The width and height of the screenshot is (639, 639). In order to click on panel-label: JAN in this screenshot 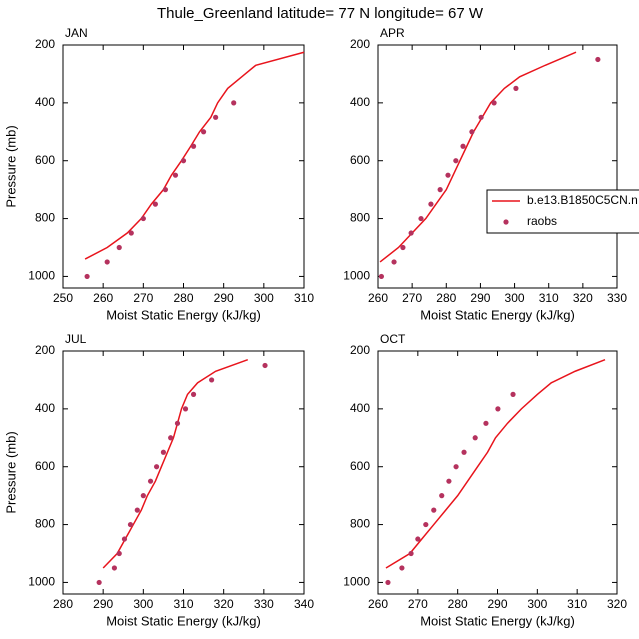, I will do `click(76, 33)`.